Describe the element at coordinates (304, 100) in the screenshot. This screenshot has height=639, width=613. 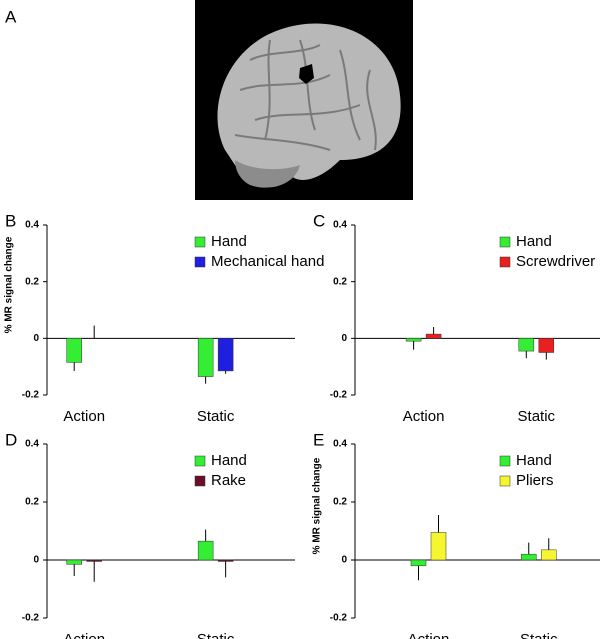
I see `brain-image` at that location.